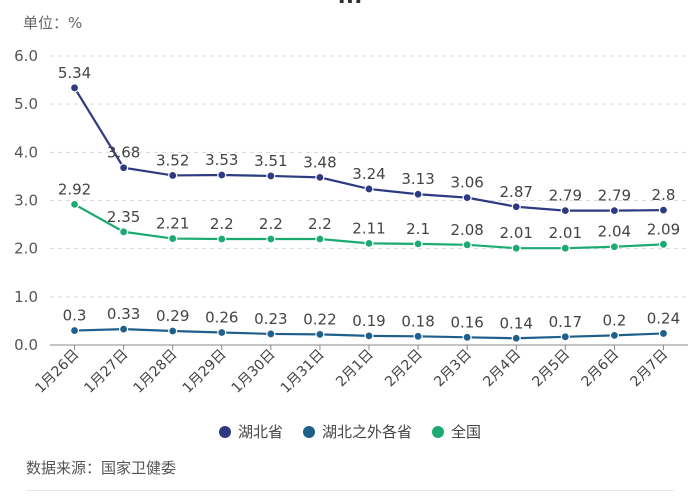  I want to click on y-tick-label: 5.0, so click(26, 104).